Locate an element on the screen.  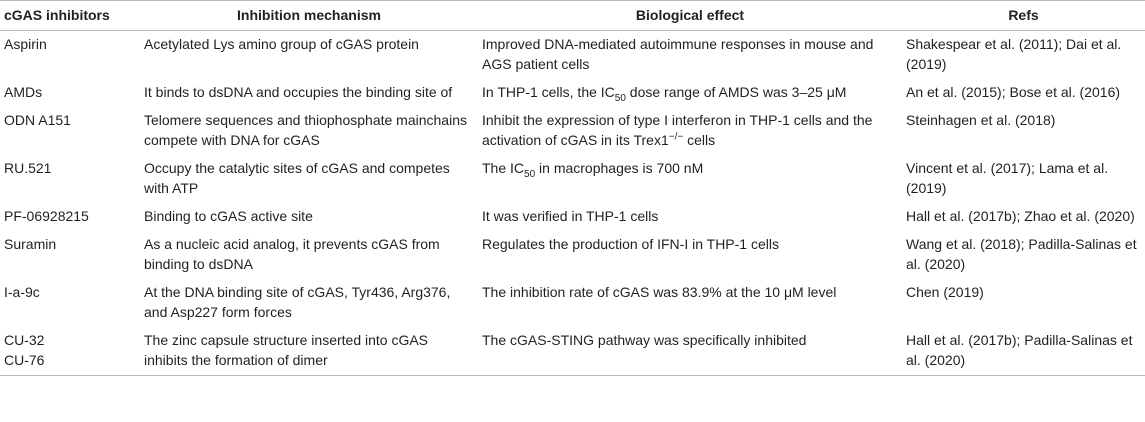
text-run: In THP-1 cells, the IC is located at coordinates (548, 92).